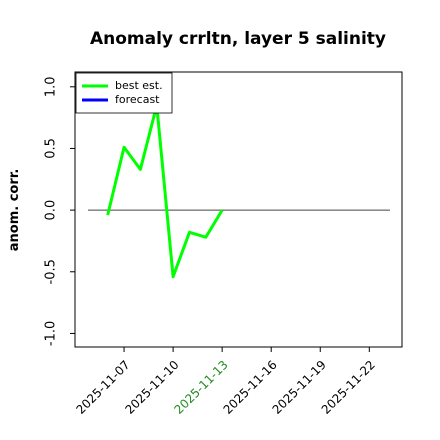 This screenshot has width=440, height=440. What do you see at coordinates (14, 210) in the screenshot?
I see `y-axis-label: anom. corr.` at bounding box center [14, 210].